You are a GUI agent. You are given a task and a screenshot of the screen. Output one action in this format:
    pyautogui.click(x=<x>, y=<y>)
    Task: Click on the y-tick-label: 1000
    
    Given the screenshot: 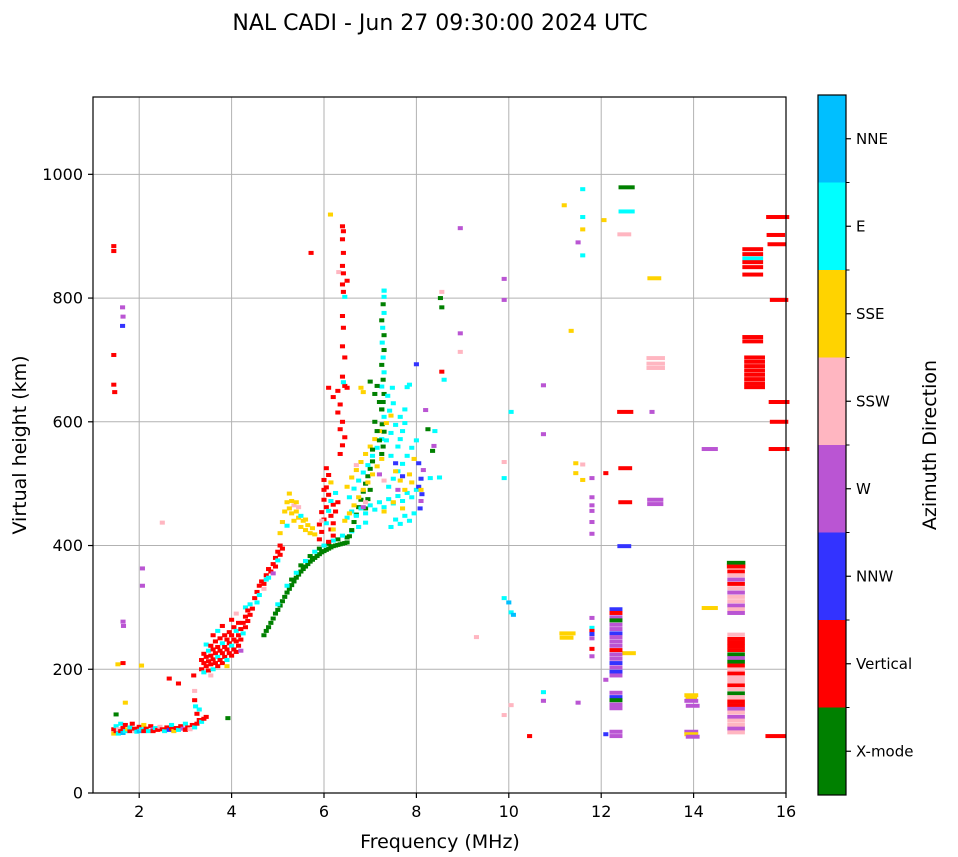 What is the action you would take?
    pyautogui.click(x=62, y=174)
    